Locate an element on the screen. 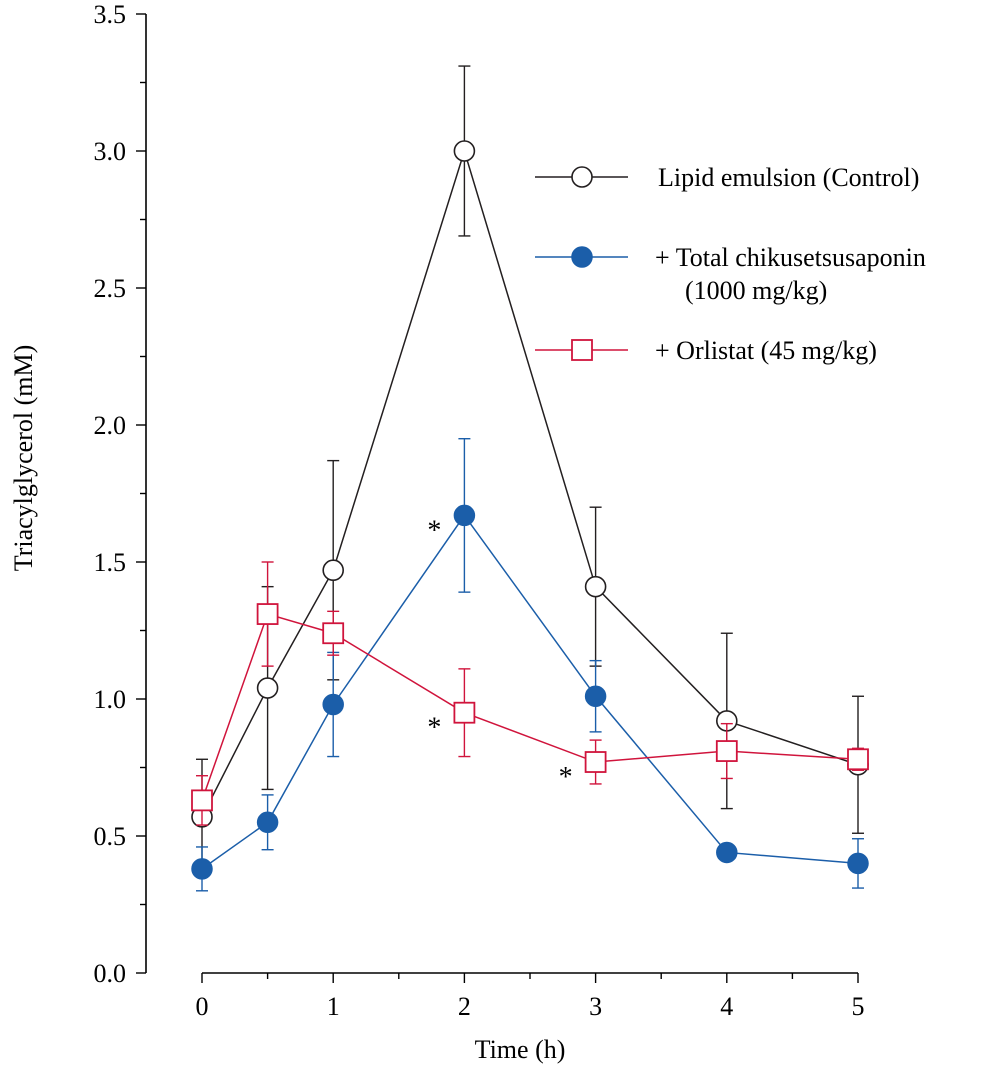 Image resolution: width=987 pixels, height=1067 pixels. legend-item-2: + Total chikusetsusaponin (1000 mg/kg) is located at coordinates (730, 274).